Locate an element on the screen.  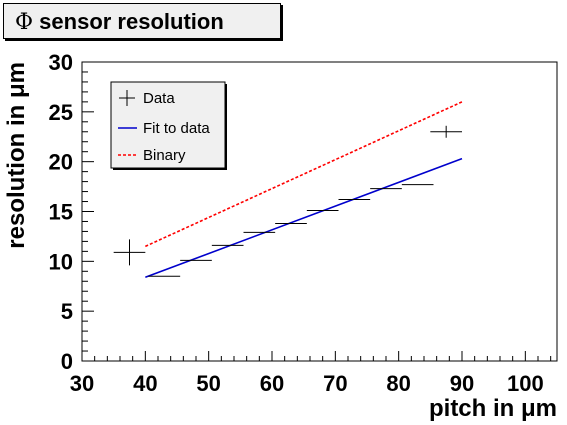
chart-title: Φ sensor resolution is located at coordinates (119, 22).